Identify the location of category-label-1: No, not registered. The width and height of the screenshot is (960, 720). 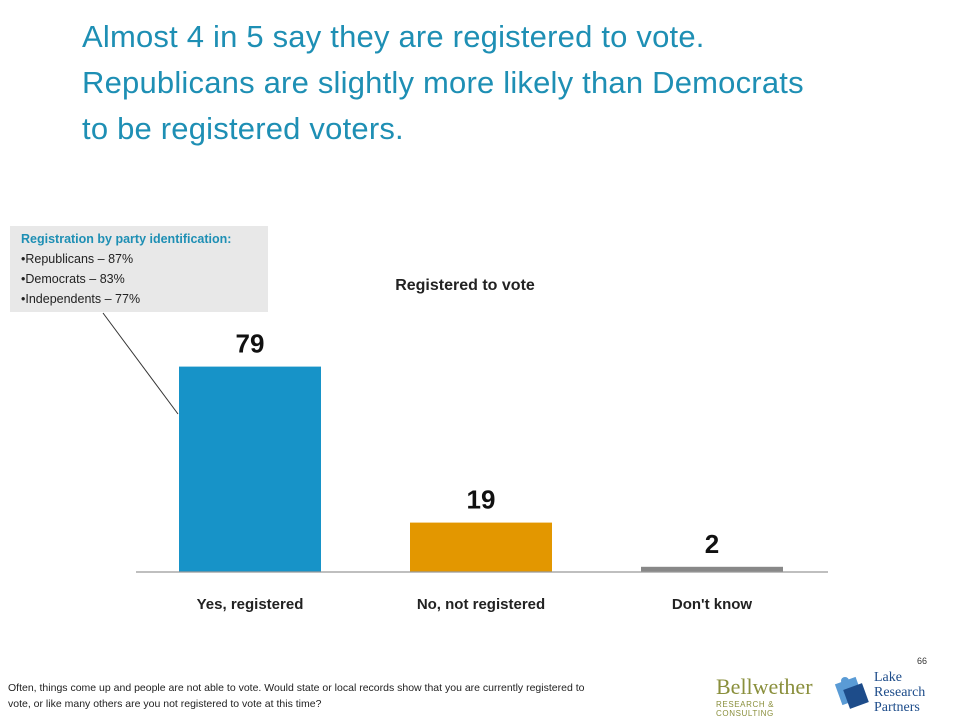
(481, 604).